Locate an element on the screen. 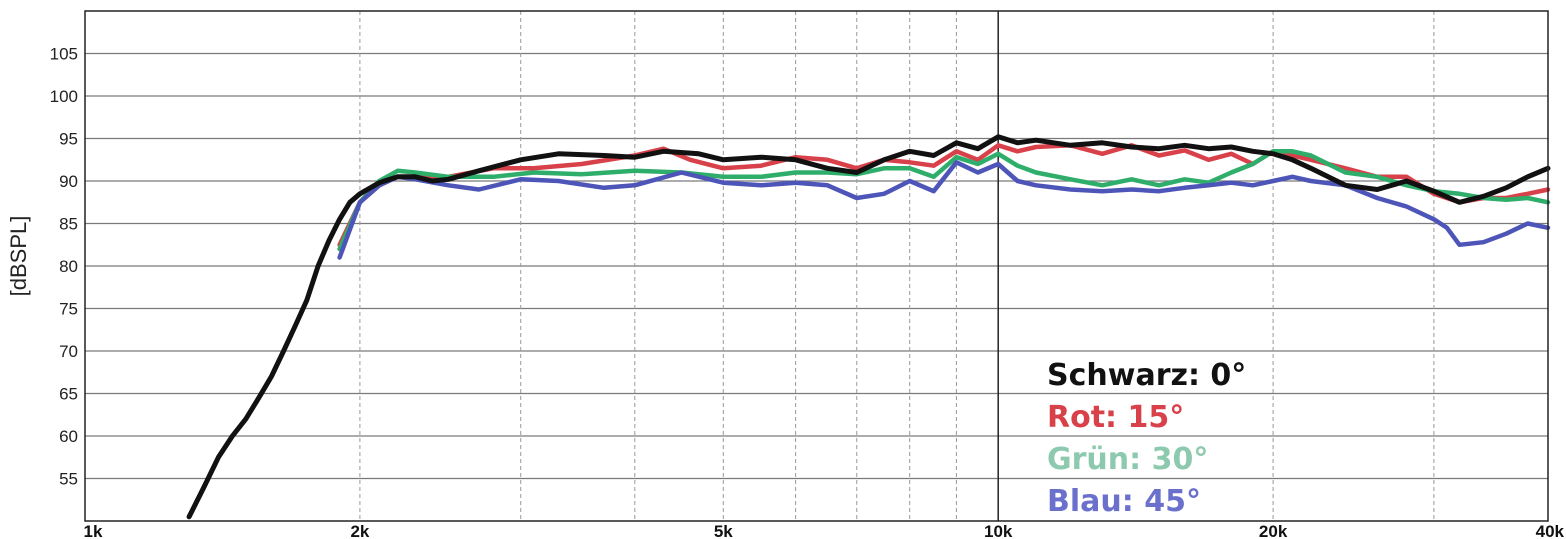  x-axis-ticks: 1k 2k 5k 10k 20k 40k is located at coordinates (824, 530).